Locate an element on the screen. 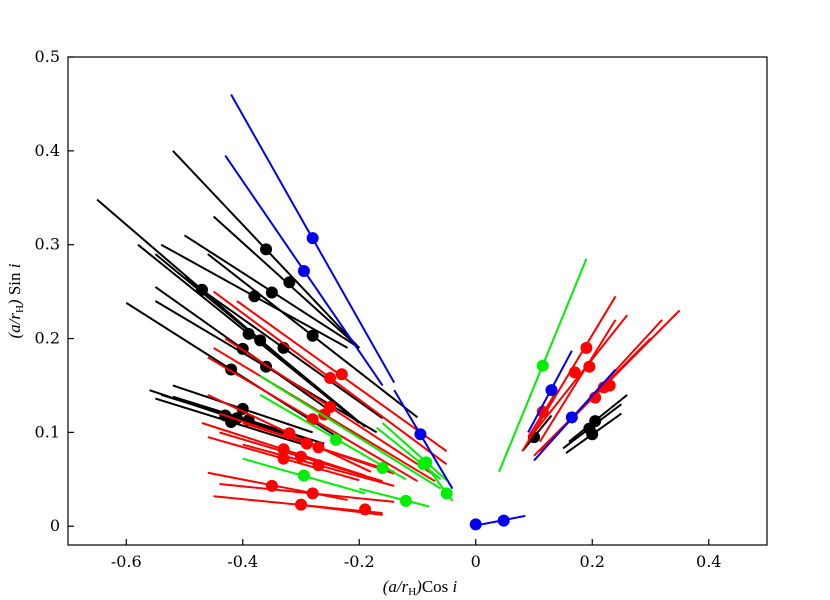 The image size is (830, 600). x-axis-title: (a/rH)Cos i is located at coordinates (420, 587).